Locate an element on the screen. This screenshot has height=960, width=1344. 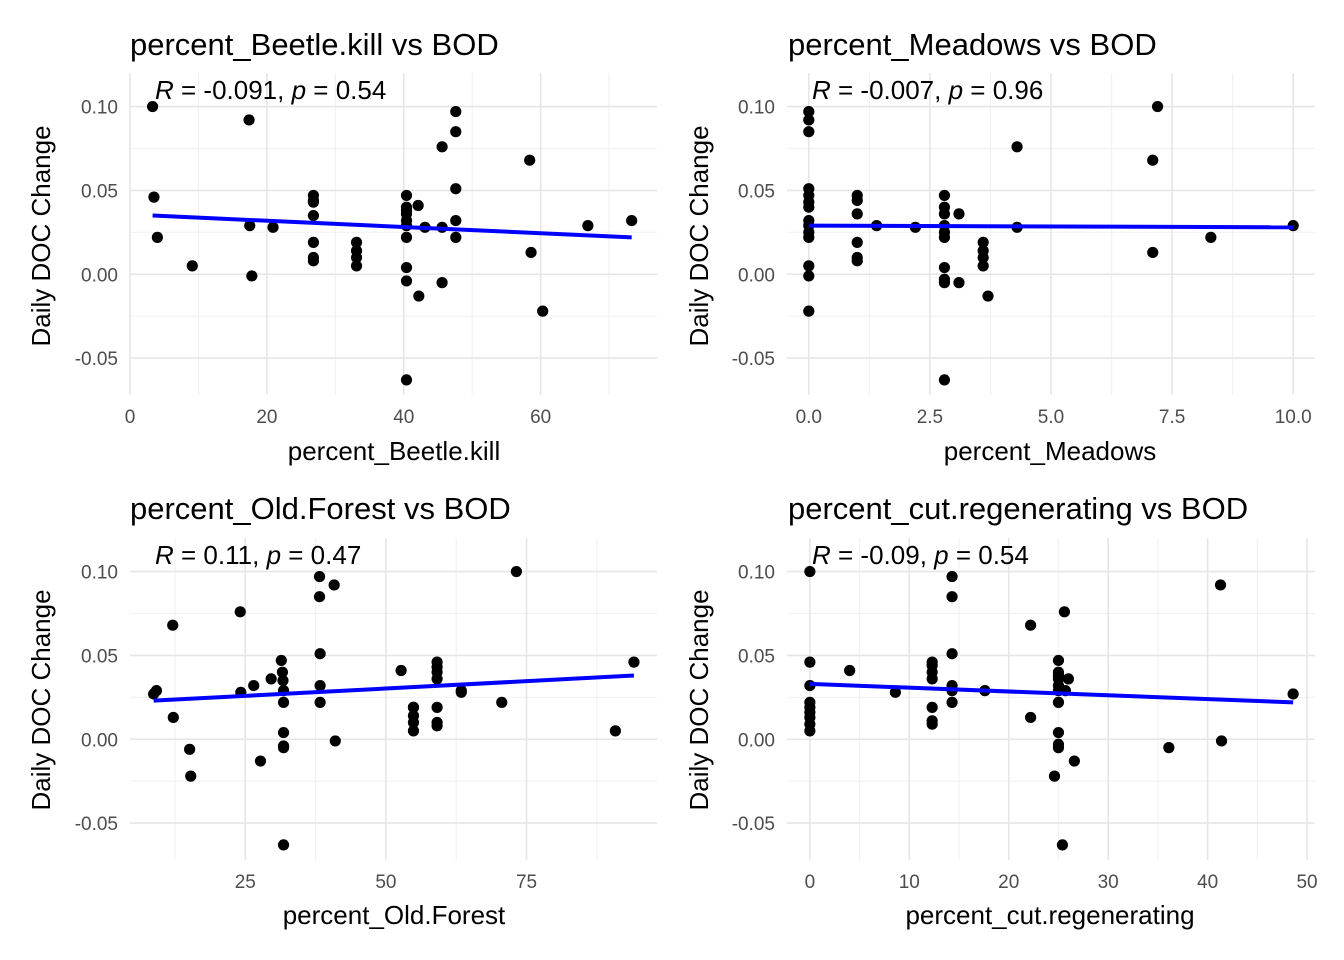
x-tick-label: 0.0 is located at coordinates (809, 417).